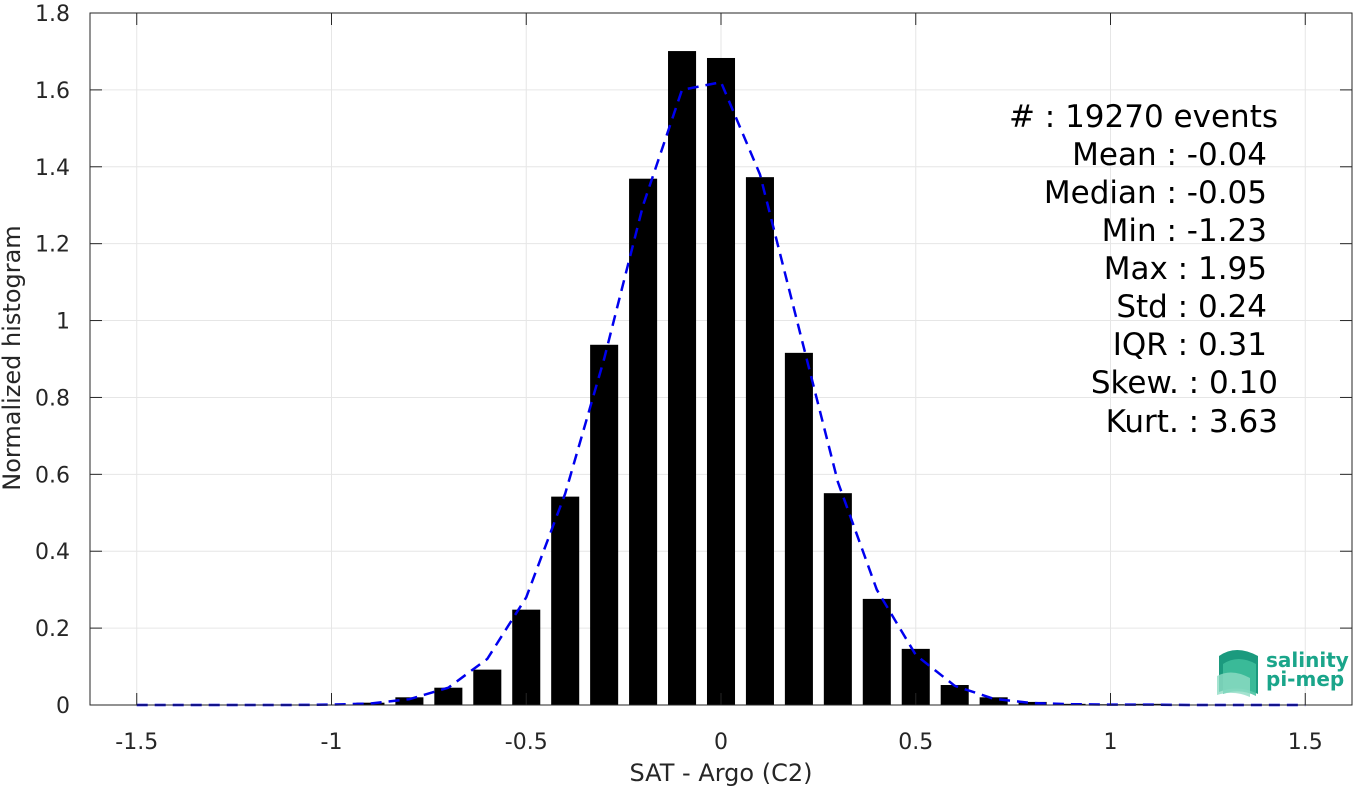 The width and height of the screenshot is (1367, 787). Describe the element at coordinates (1184, 231) in the screenshot. I see `stat-min: Min : -1.23` at that location.